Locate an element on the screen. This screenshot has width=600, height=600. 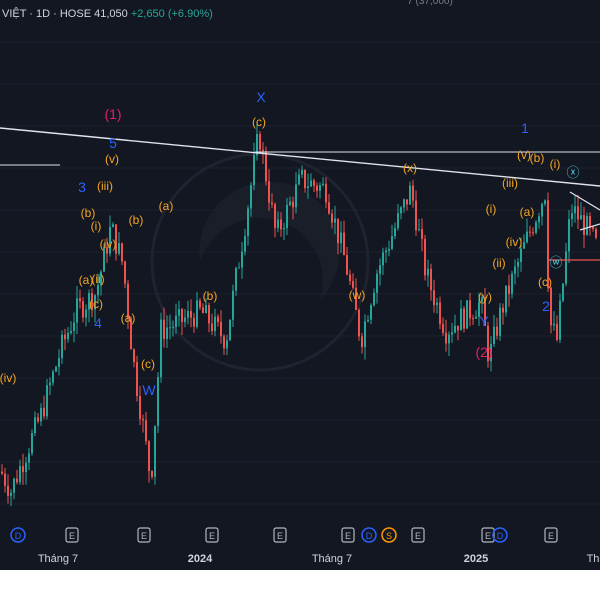
symbol-header: VIỆT · 1D · HOSE 41,050 +2,650 (+6.90%) is located at coordinates (107, 14).